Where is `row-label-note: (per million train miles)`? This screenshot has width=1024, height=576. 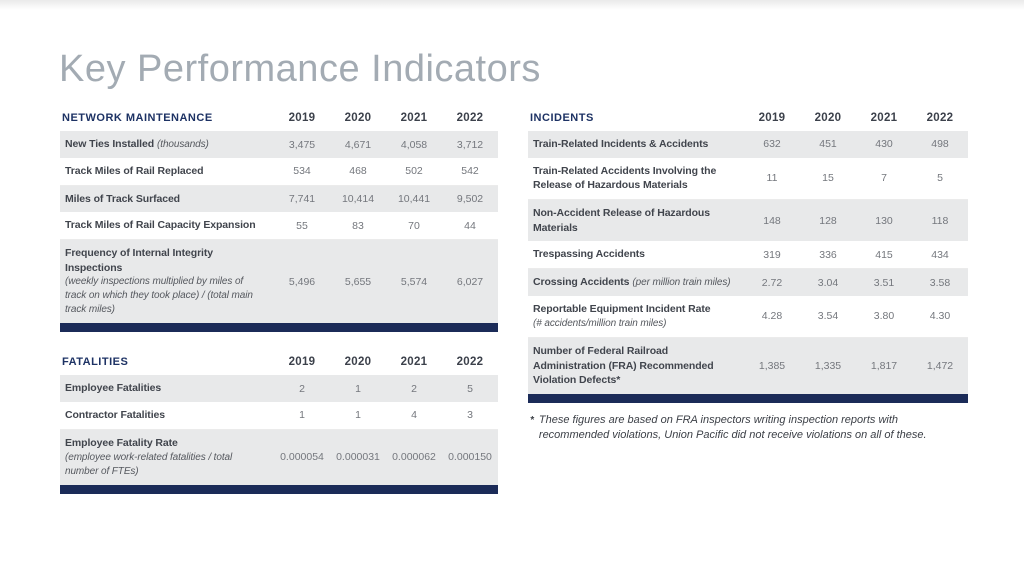
row-label-note: (per million train miles) is located at coordinates (681, 283).